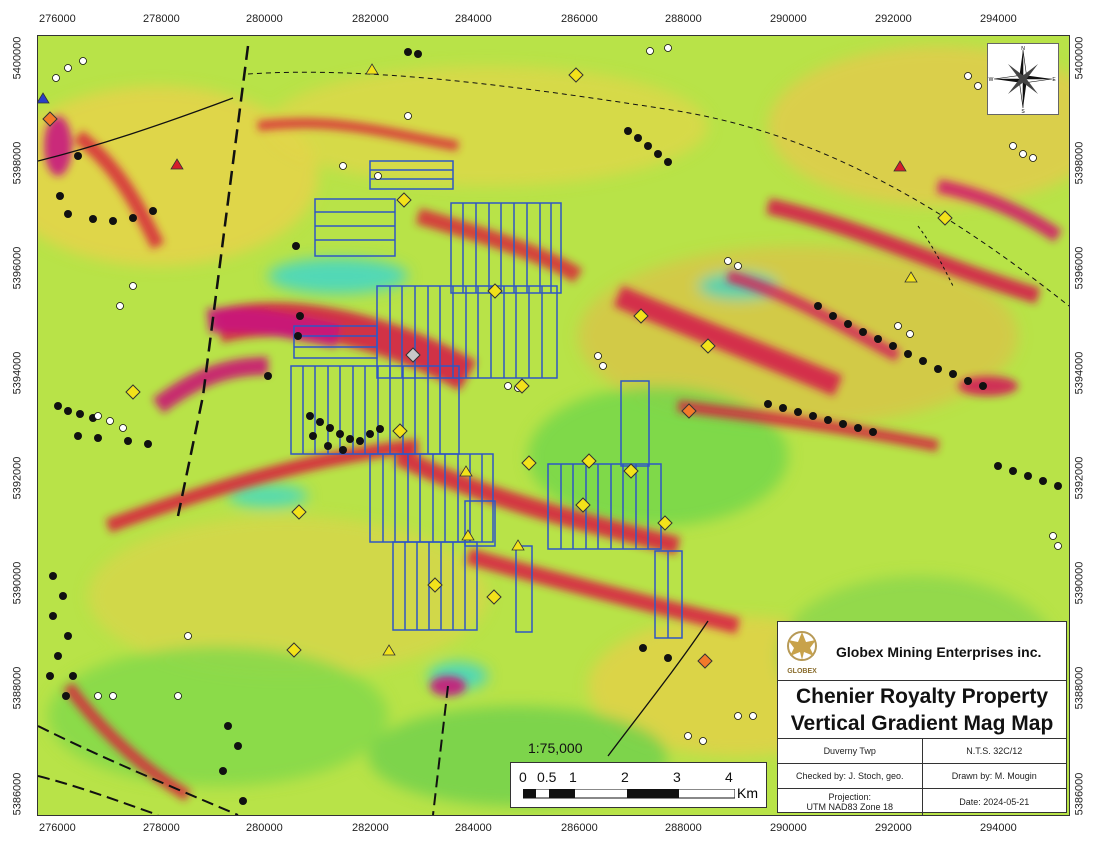 The width and height of the screenshot is (1100, 850). What do you see at coordinates (638, 785) in the screenshot?
I see `scale-bar: 0 0.5 1 2 3 4 Km` at bounding box center [638, 785].